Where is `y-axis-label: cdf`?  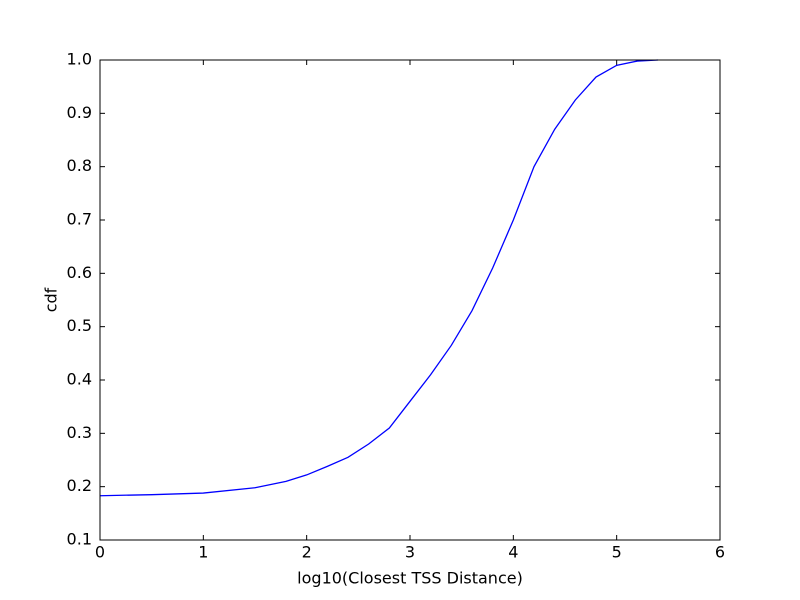
y-axis-label: cdf is located at coordinates (51, 299).